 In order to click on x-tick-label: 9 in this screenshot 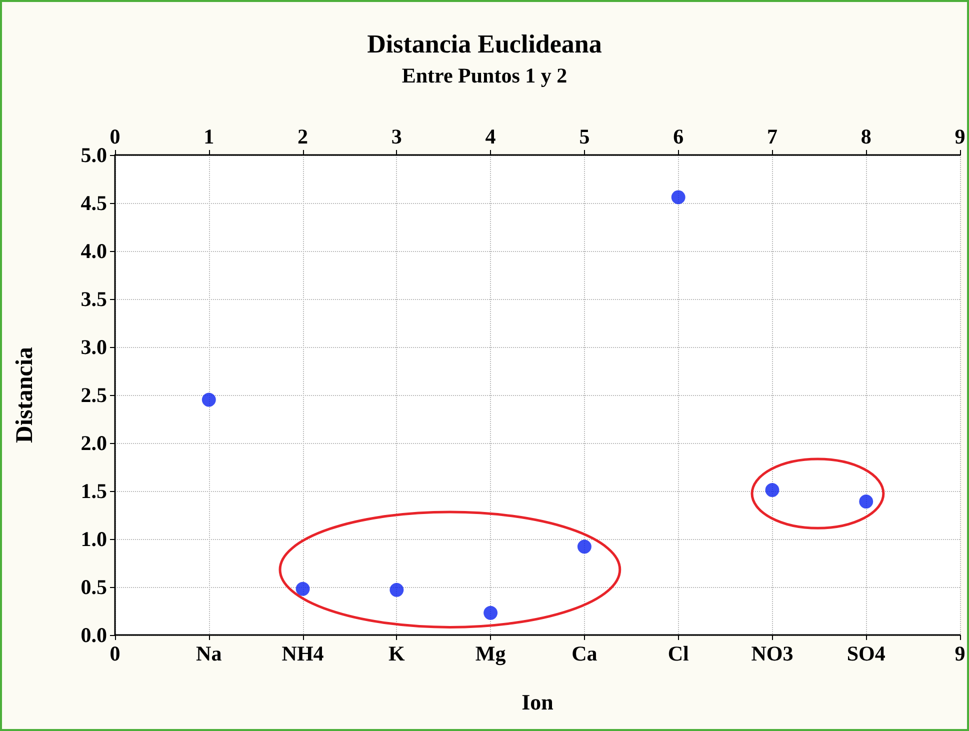, I will do `click(960, 654)`.